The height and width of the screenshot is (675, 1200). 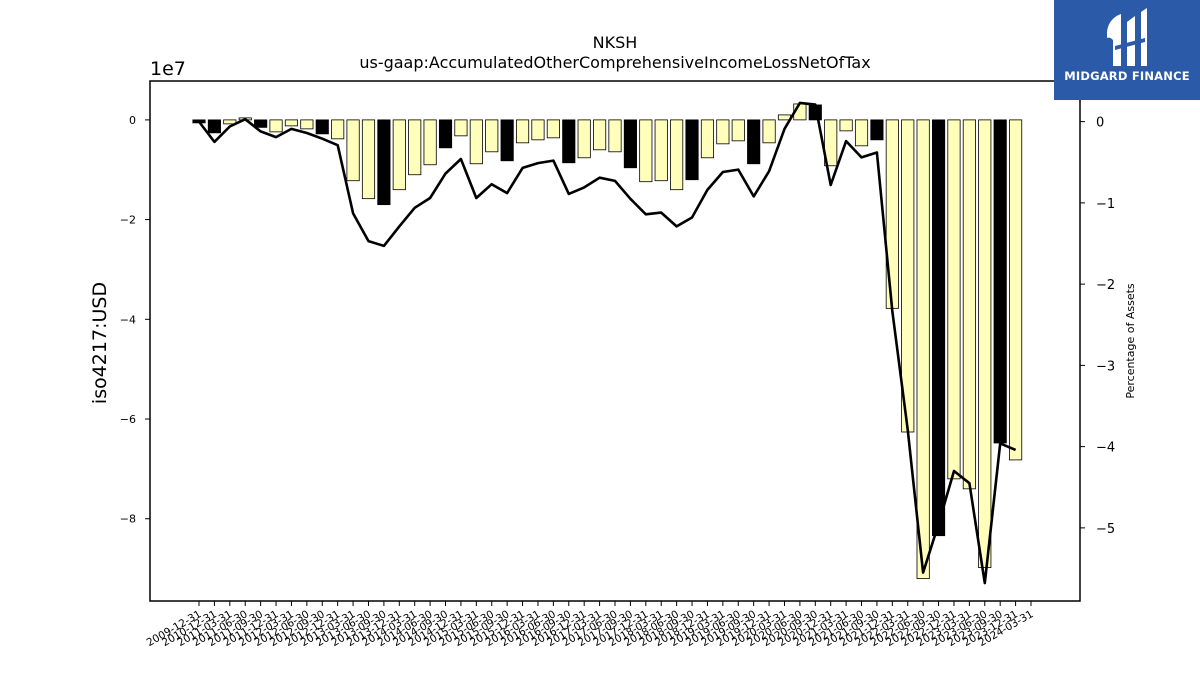 I want to click on y2-tick-label: −5, so click(x=1105, y=529).